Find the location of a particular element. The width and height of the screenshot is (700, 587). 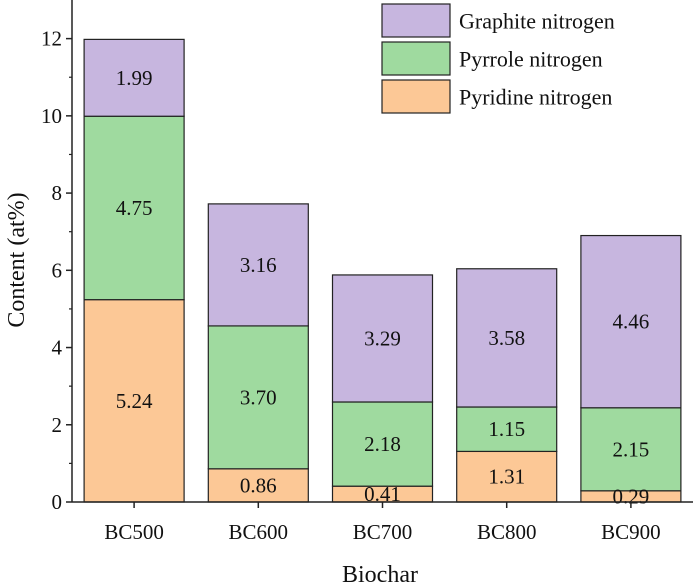

y-tick-label-0: 0 is located at coordinates (57, 502).